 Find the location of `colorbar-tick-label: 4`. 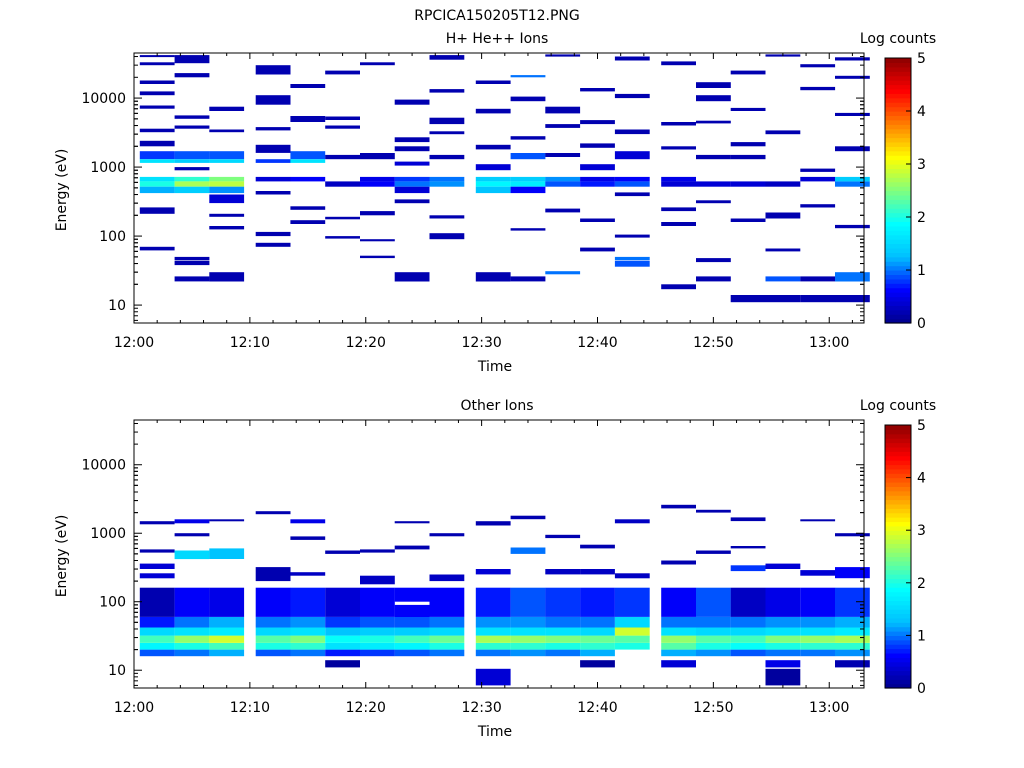

colorbar-tick-label: 4 is located at coordinates (921, 479).